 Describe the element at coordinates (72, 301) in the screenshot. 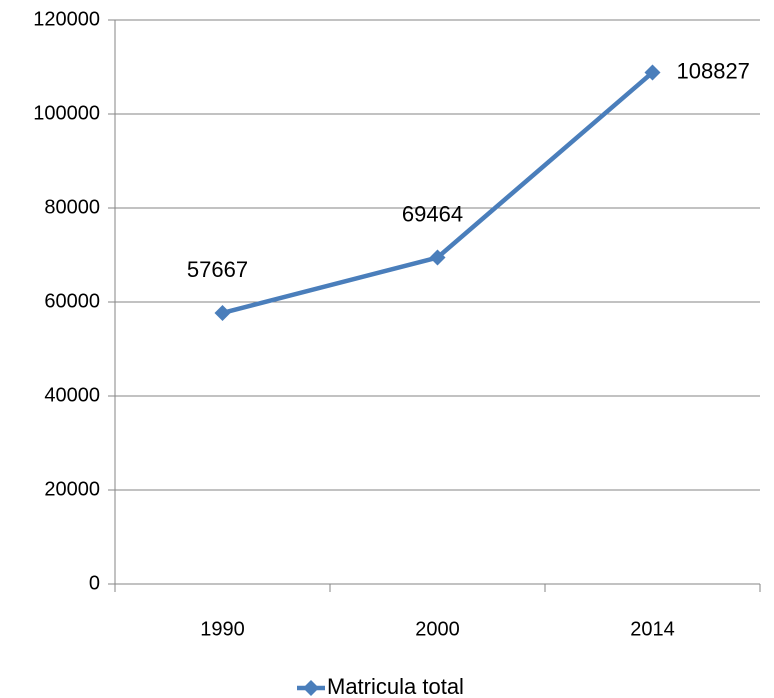

I see `y-tick-label: 60000` at that location.